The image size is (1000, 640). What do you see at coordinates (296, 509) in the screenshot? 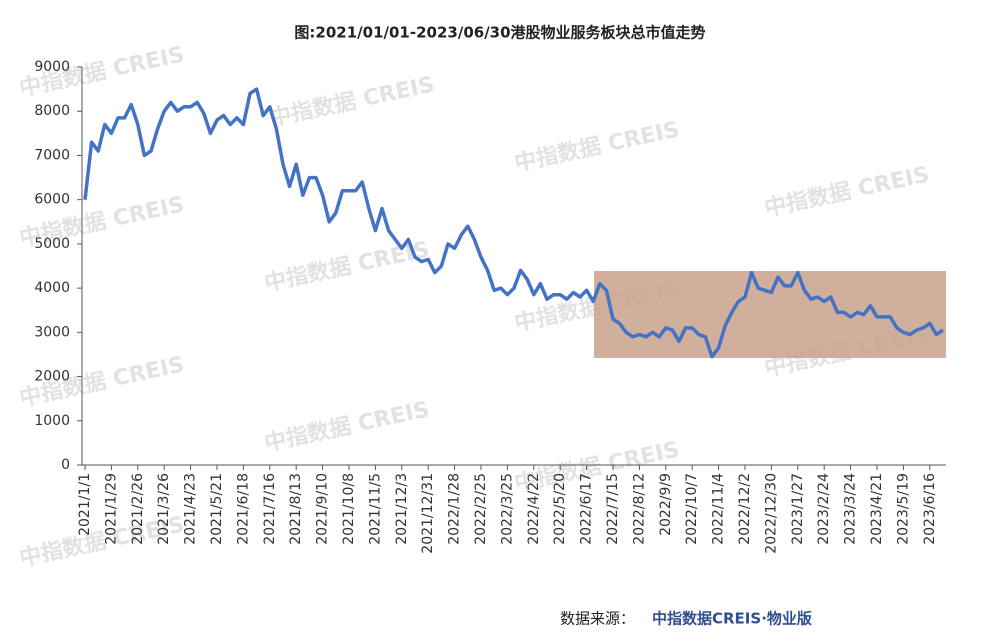
I see `x-tick-label: 2021/8/13` at bounding box center [296, 509].